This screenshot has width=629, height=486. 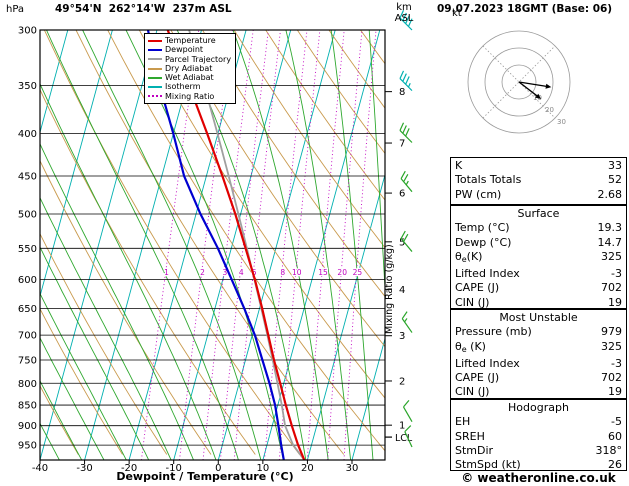 What do you see at coordinates (474, 450) in the screenshot?
I see `panel-row-label: StmDir` at bounding box center [474, 450].